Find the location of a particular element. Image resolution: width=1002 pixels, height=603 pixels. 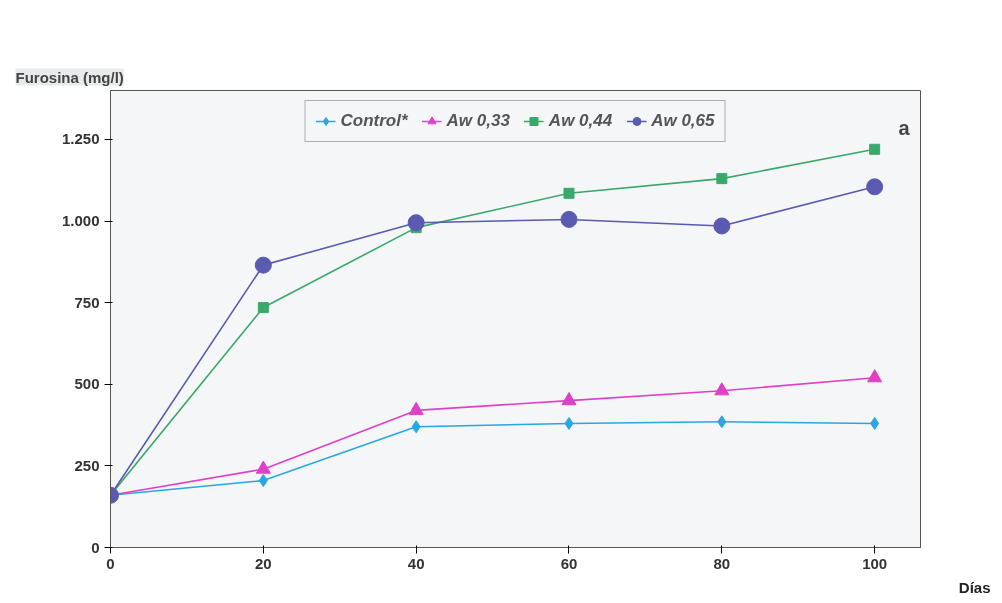

legend-label: Aw 0,33 is located at coordinates (478, 121).